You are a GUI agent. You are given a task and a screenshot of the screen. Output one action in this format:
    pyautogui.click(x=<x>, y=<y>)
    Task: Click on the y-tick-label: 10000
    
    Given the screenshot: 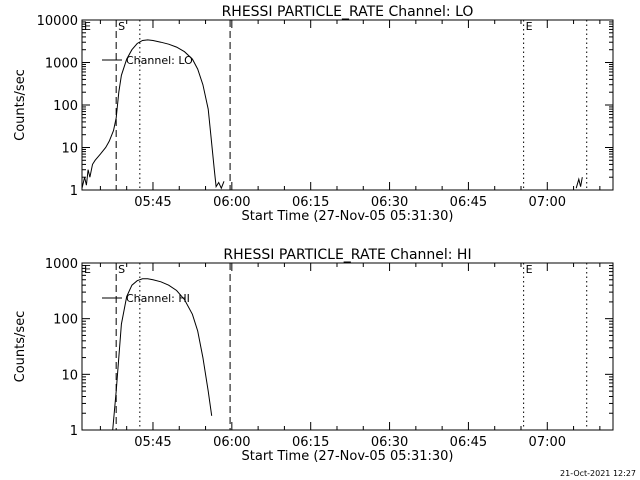 What is the action you would take?
    pyautogui.click(x=57, y=21)
    